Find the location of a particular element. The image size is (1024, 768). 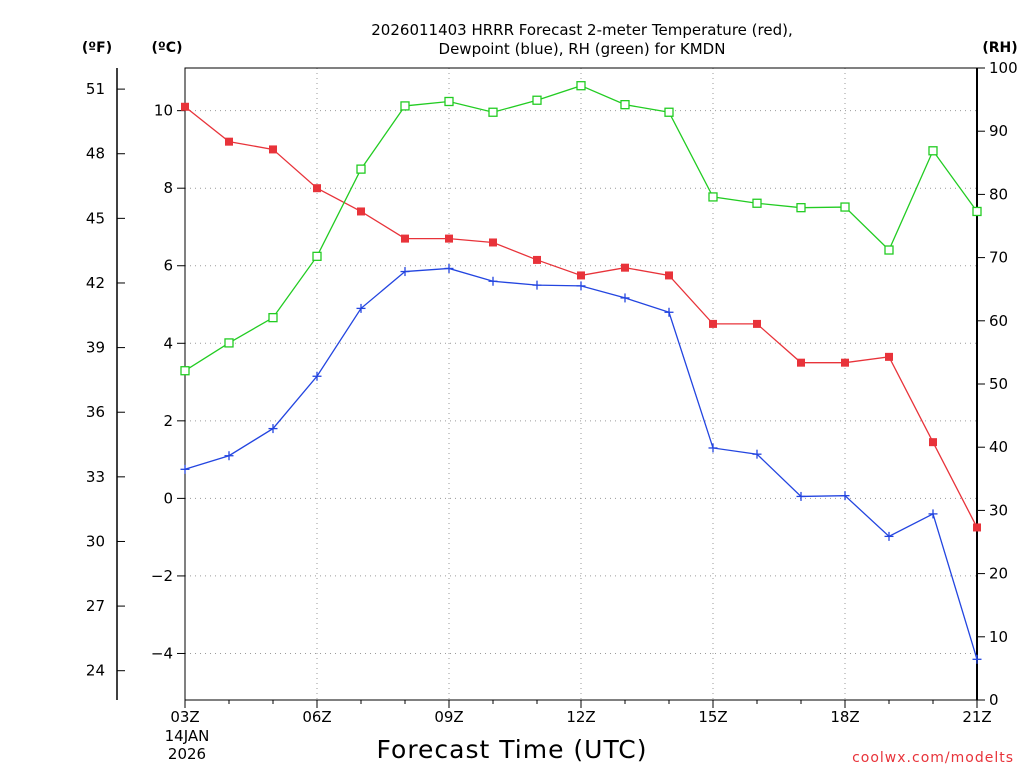

x-tick-label: 09Z is located at coordinates (448, 717).